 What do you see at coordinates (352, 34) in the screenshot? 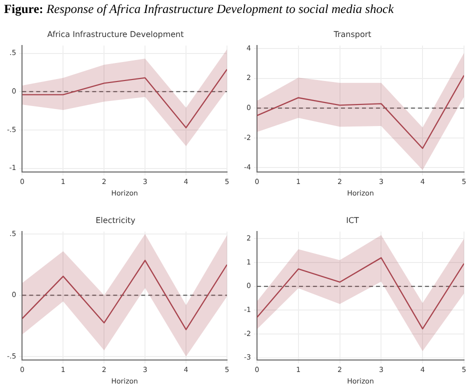
I see `chart-title: Transport` at bounding box center [352, 34].